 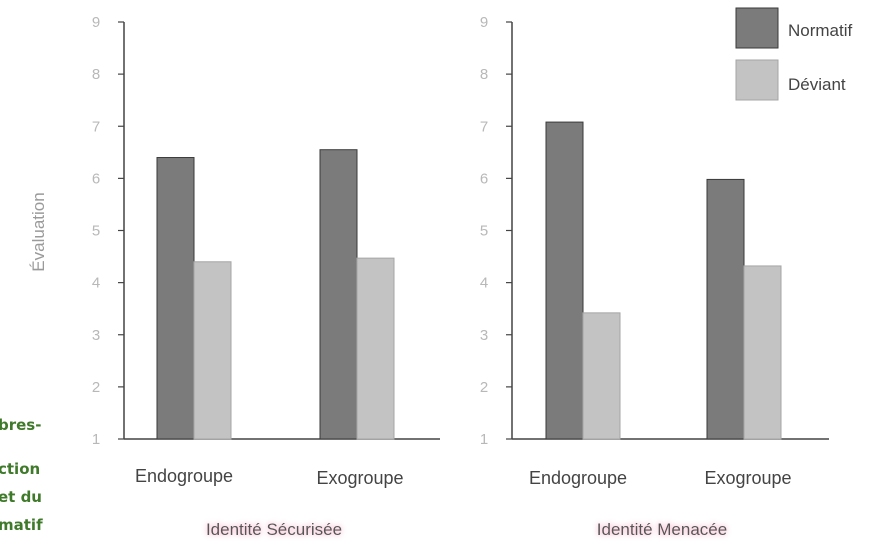 I want to click on legend-label-deviant: Déviant, so click(x=817, y=84).